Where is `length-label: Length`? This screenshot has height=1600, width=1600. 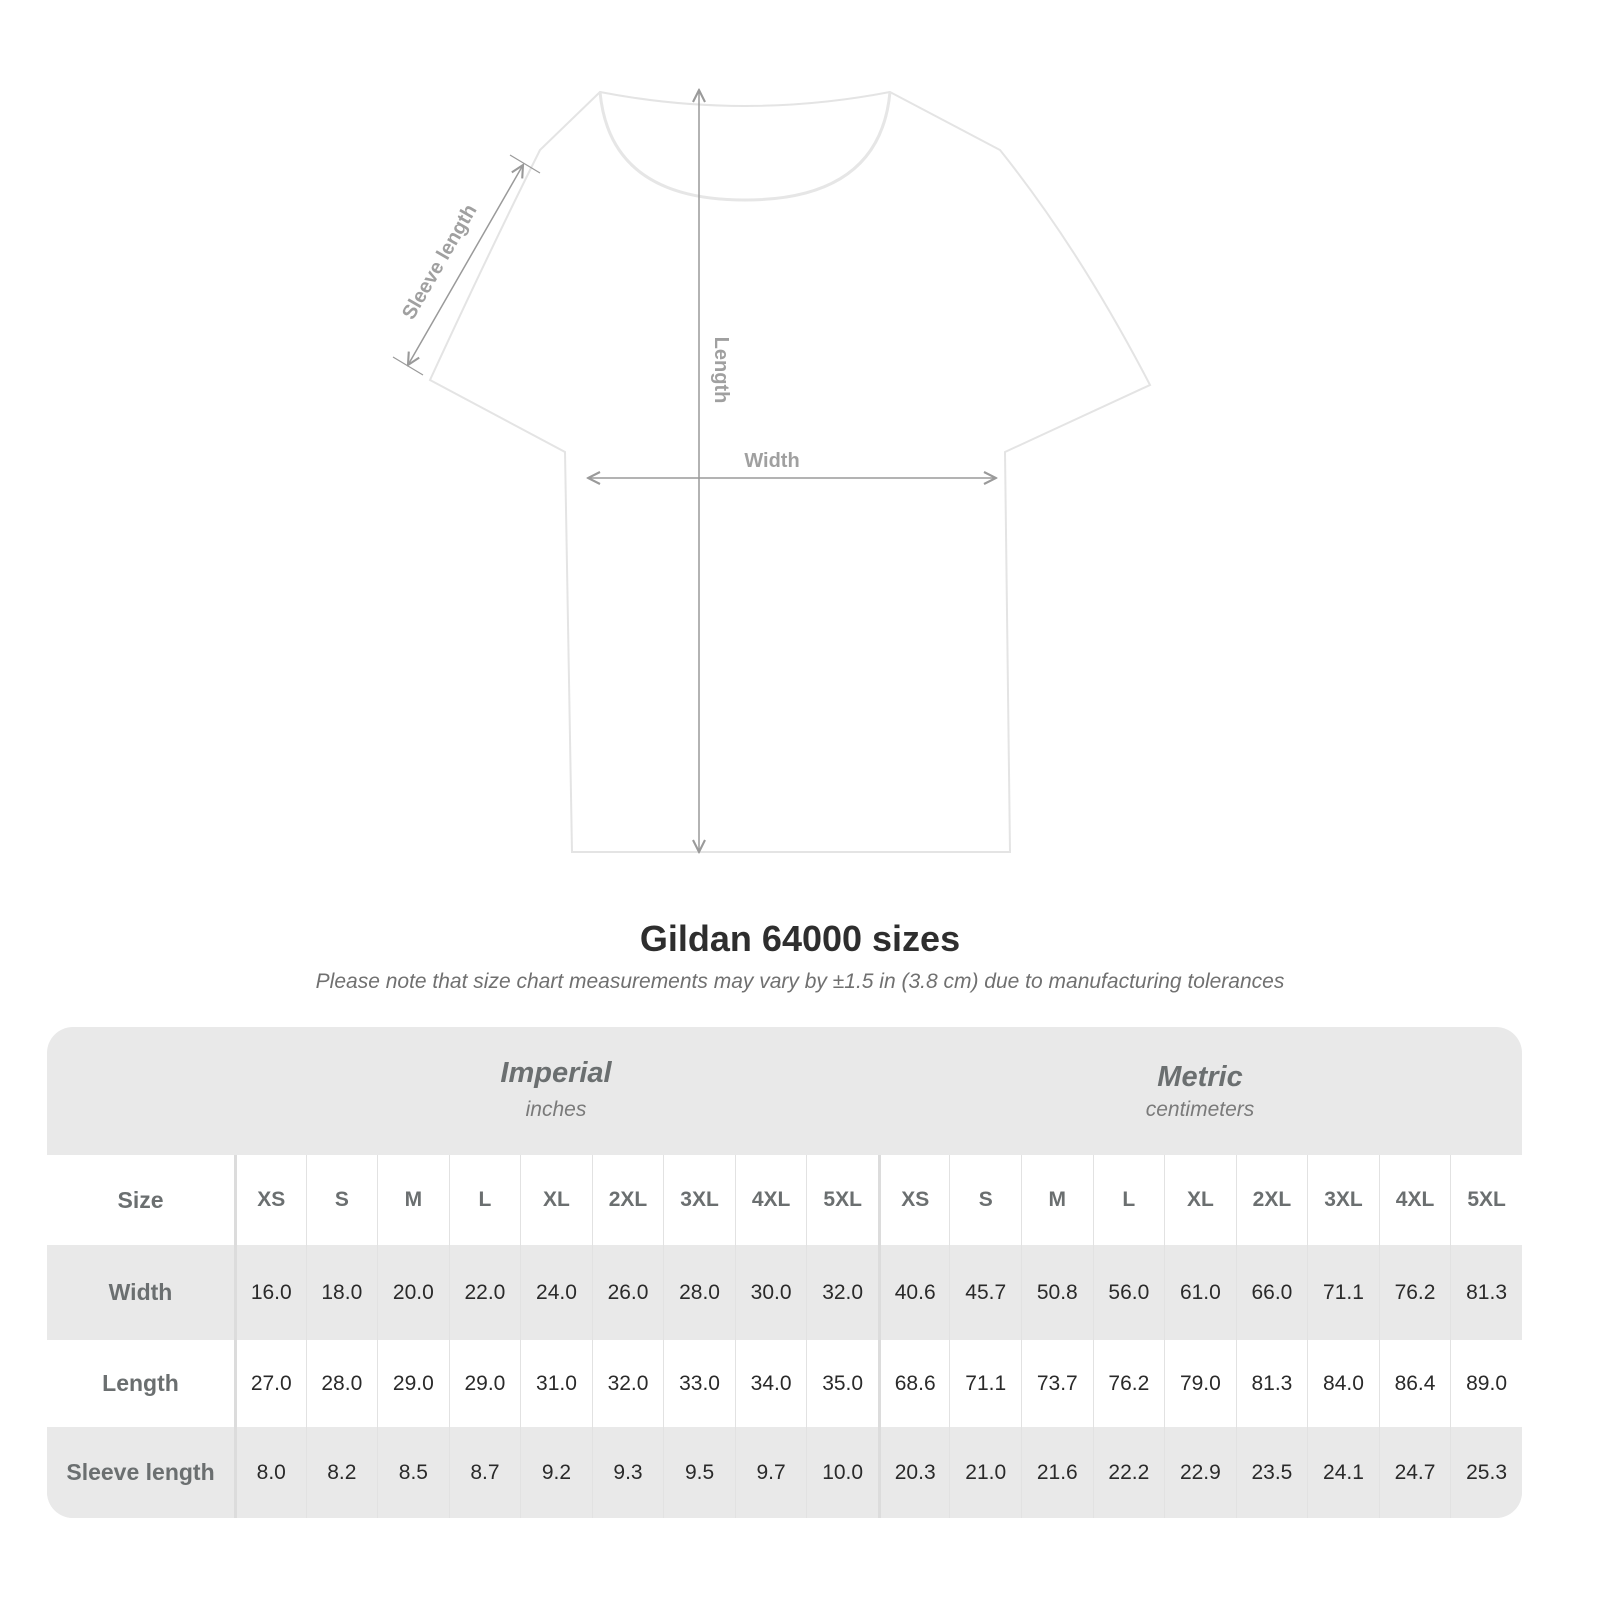
length-label: Length is located at coordinates (721, 370).